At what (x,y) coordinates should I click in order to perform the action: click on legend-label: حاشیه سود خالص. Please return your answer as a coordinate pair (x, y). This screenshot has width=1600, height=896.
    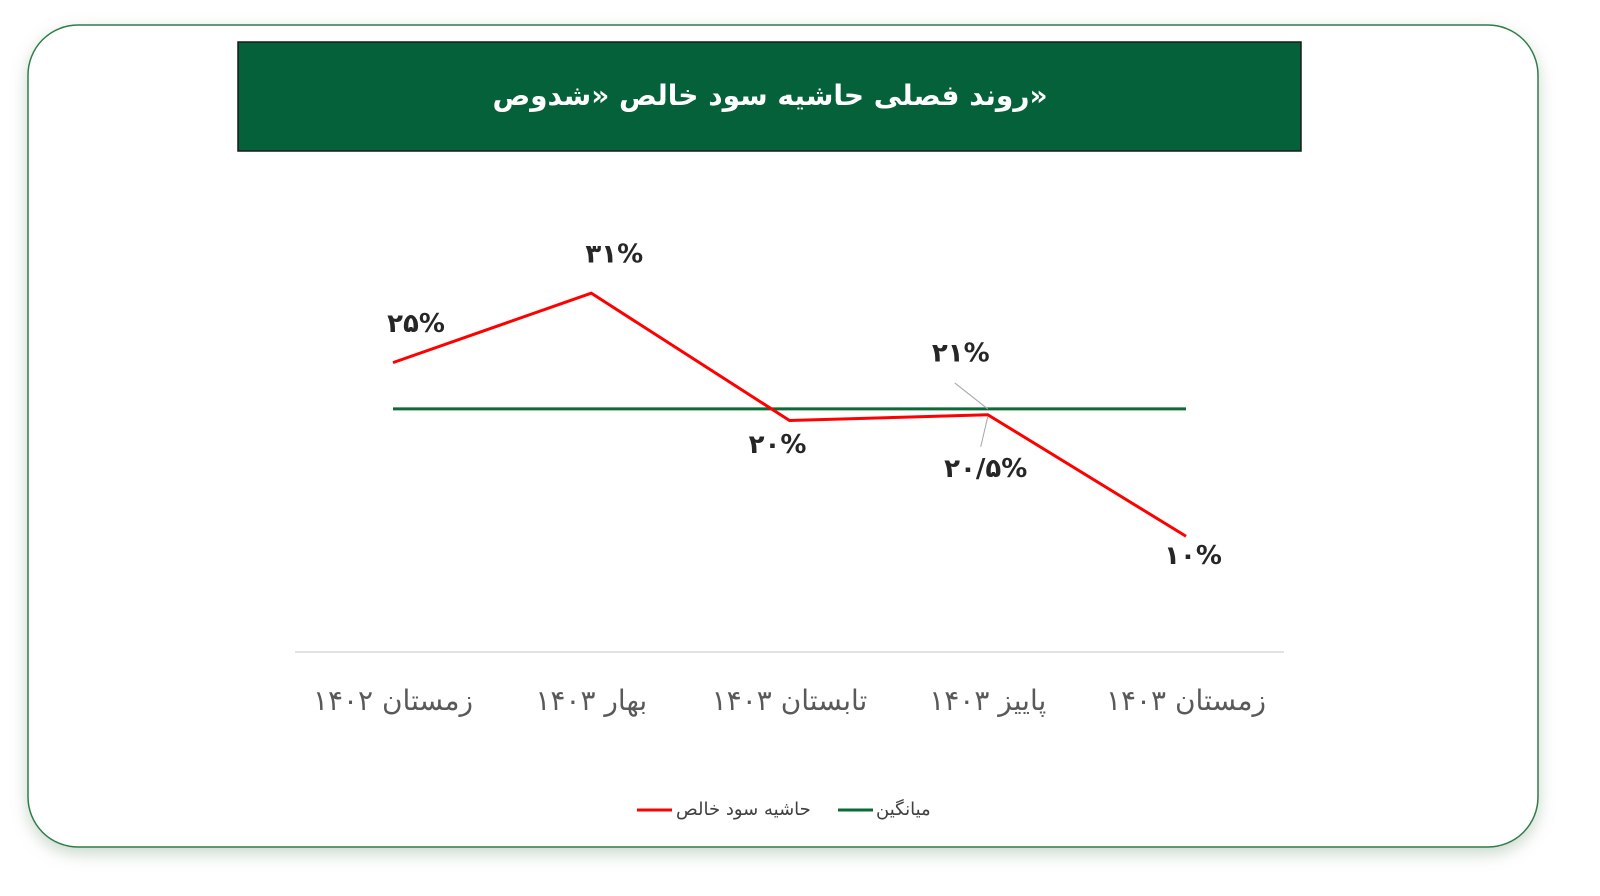
    Looking at the image, I should click on (743, 809).